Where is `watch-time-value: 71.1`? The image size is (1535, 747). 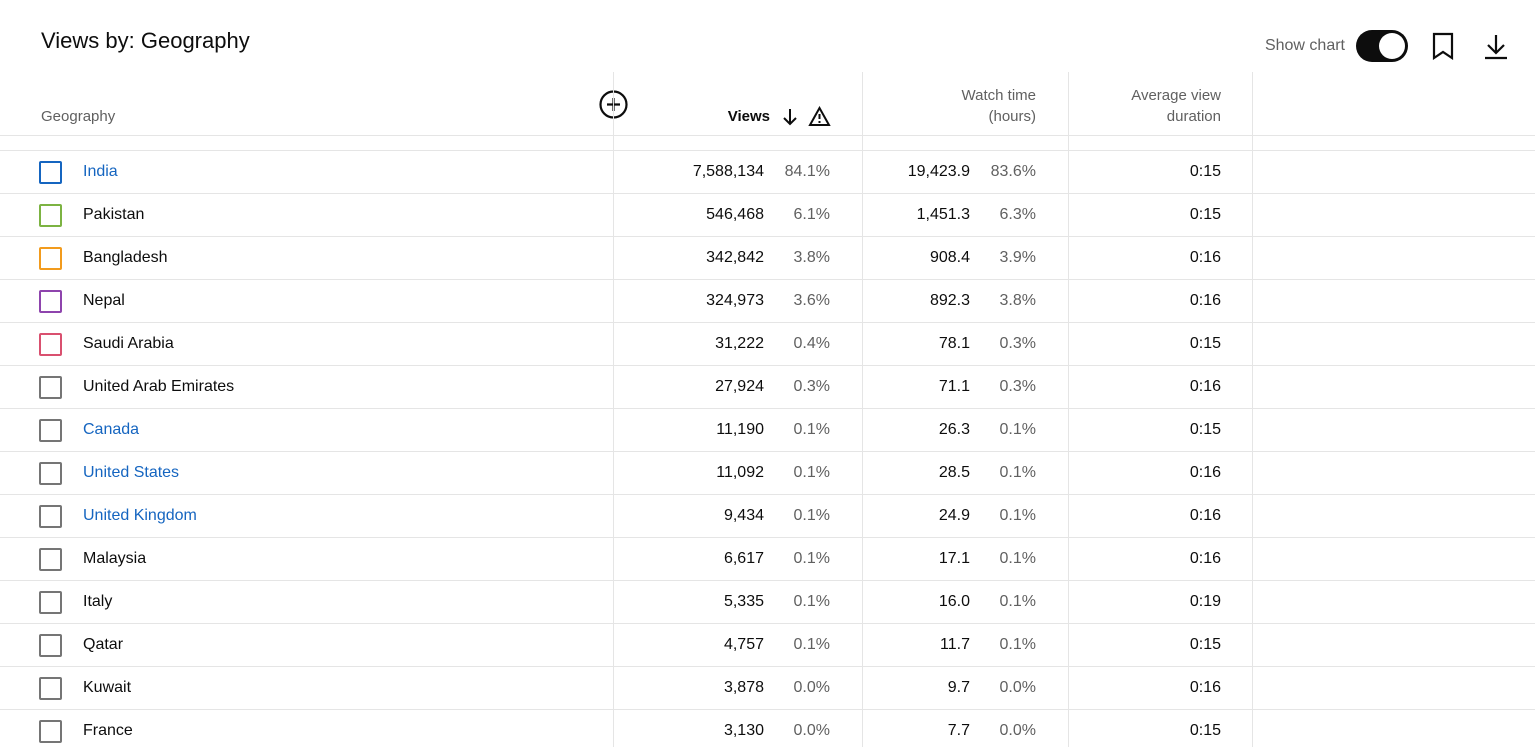
watch-time-value: 71.1 is located at coordinates (954, 386).